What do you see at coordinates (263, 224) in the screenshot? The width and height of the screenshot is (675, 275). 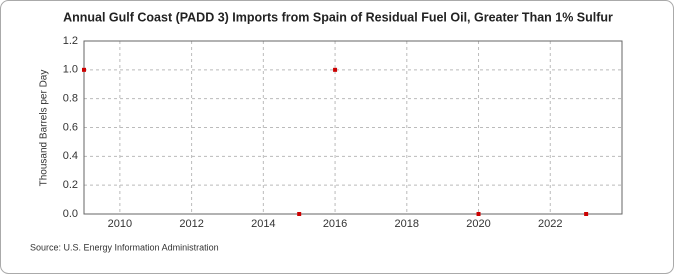 I see `x-tick-label: 2014` at bounding box center [263, 224].